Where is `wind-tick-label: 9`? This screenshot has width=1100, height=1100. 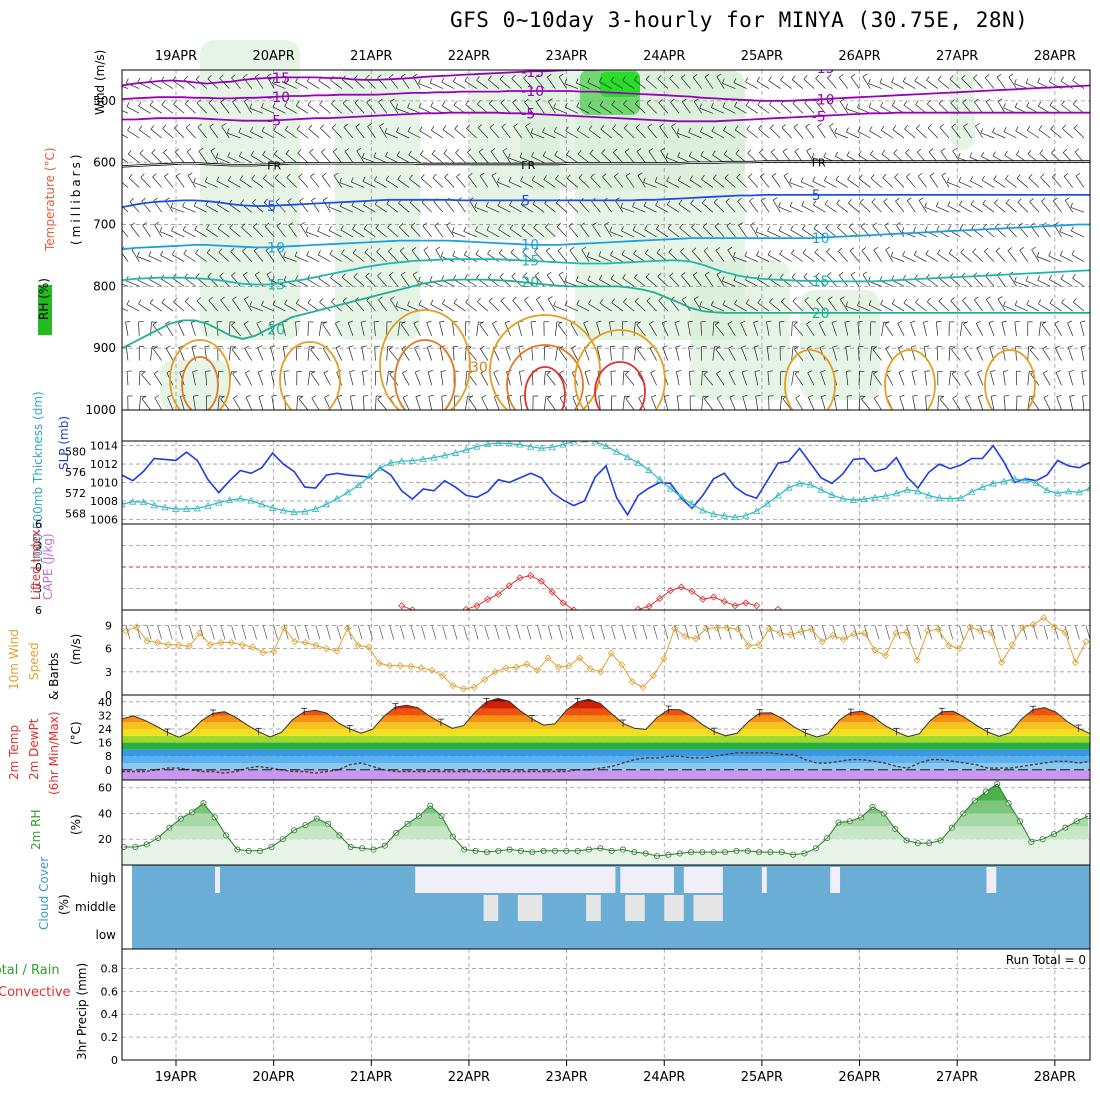 wind-tick-label: 9 is located at coordinates (108, 625).